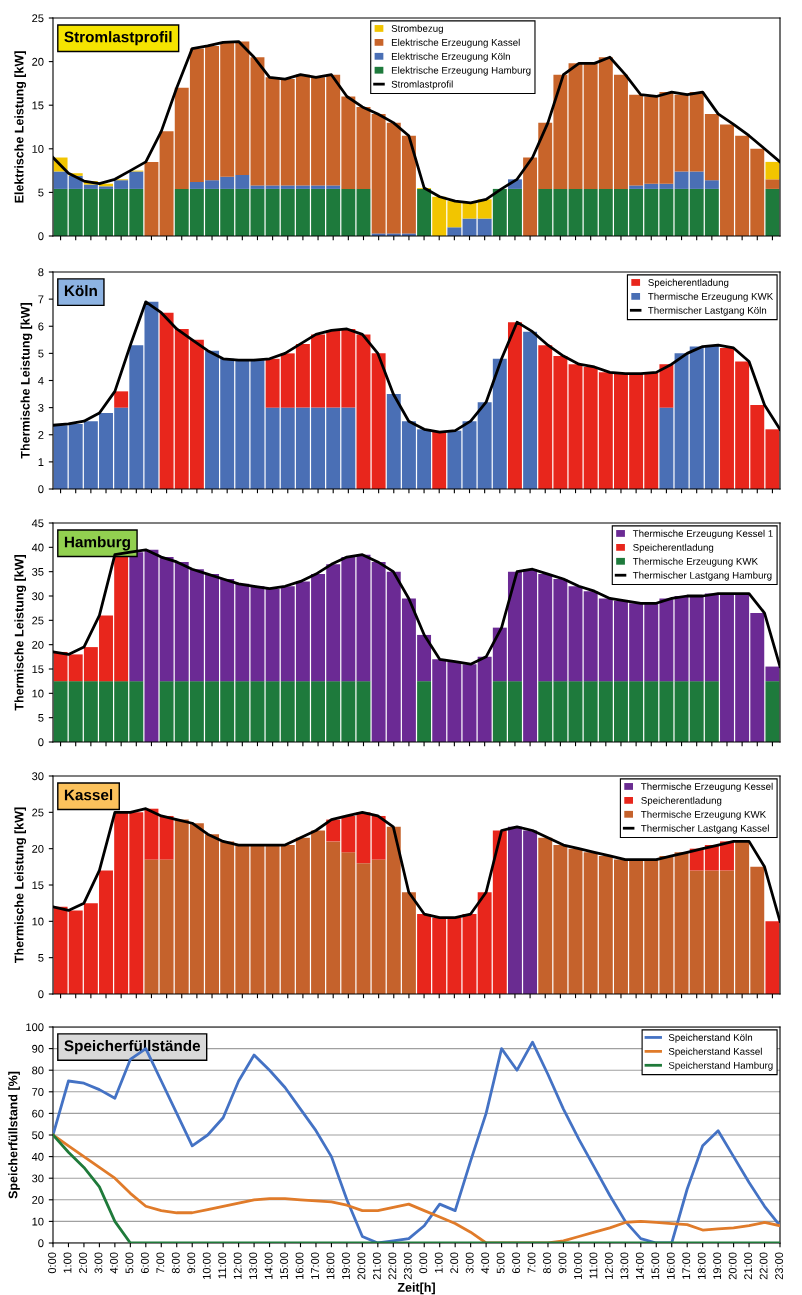  I want to click on y-tick-label: 3, so click(41, 407).